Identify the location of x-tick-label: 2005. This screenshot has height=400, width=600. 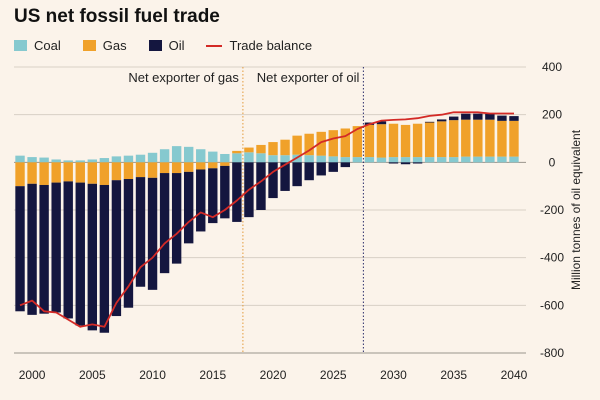
(92, 375).